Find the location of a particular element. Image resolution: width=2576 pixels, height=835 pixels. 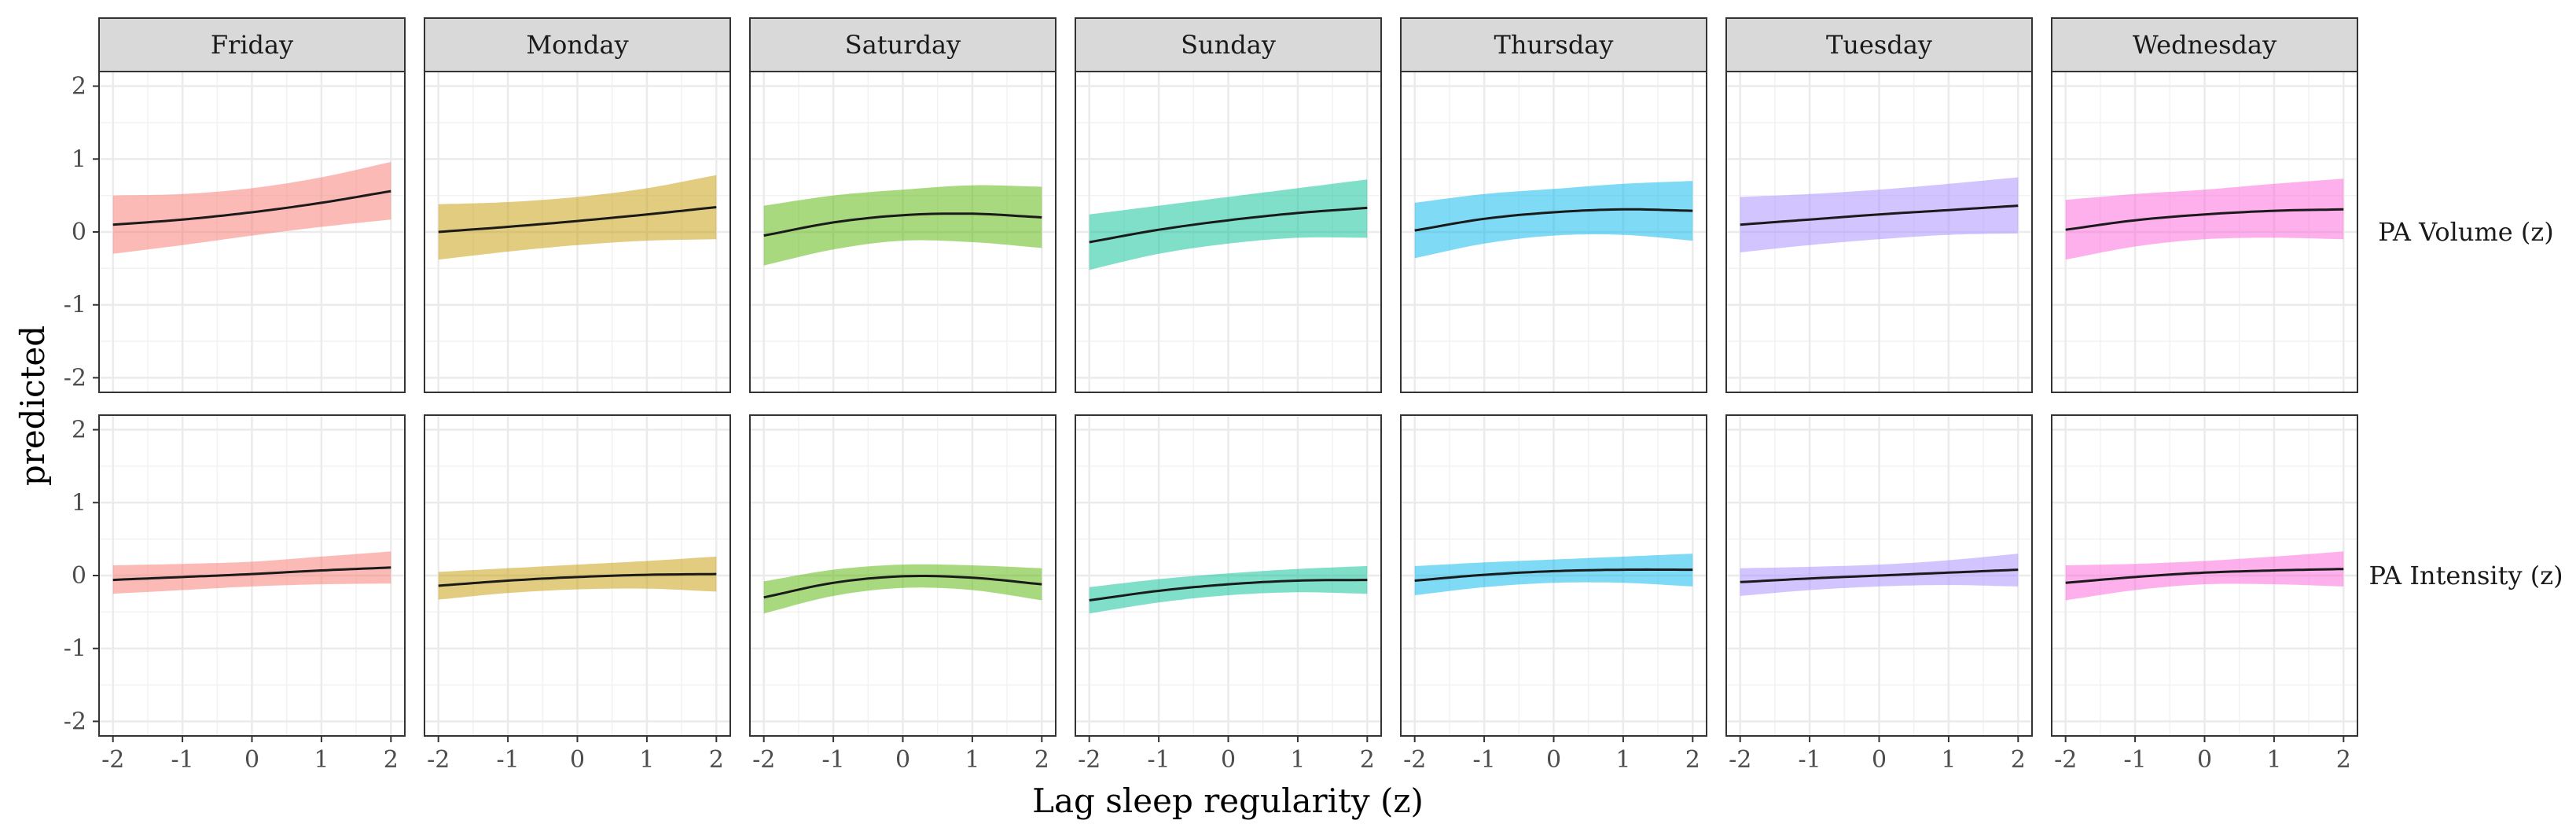

trend-line-saturday-pa-intensity-z is located at coordinates (903, 587).